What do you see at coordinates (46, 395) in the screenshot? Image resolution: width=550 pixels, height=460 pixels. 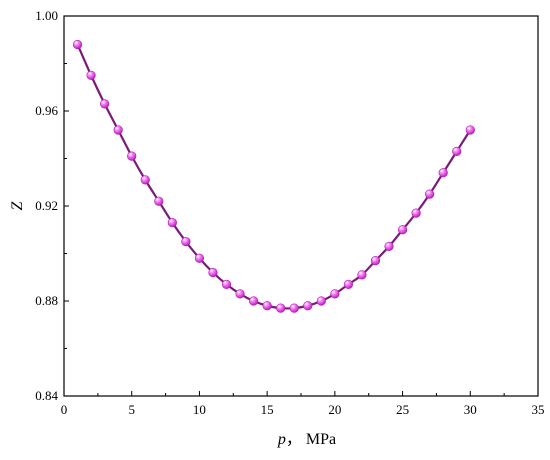 I see `y-tick-label: 0.84` at bounding box center [46, 395].